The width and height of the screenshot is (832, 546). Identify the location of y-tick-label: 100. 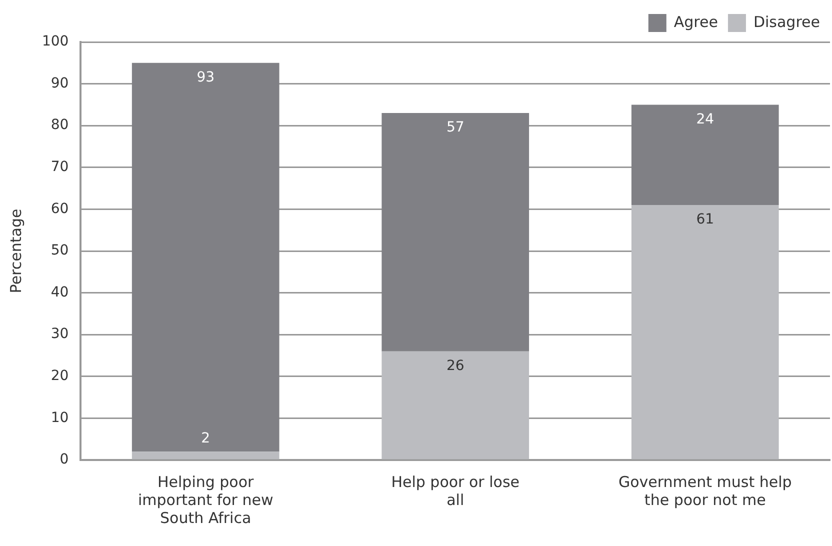
(55, 42).